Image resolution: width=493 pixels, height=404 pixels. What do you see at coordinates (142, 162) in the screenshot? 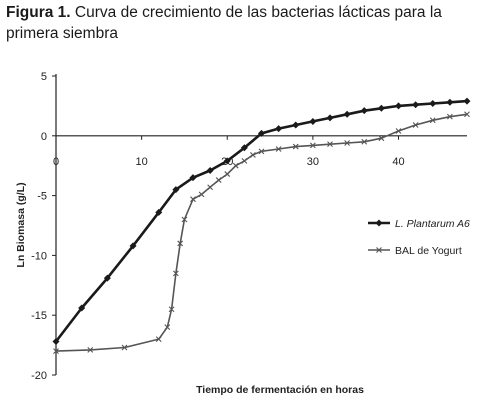
I see `x-tick-label: 10` at bounding box center [142, 162].